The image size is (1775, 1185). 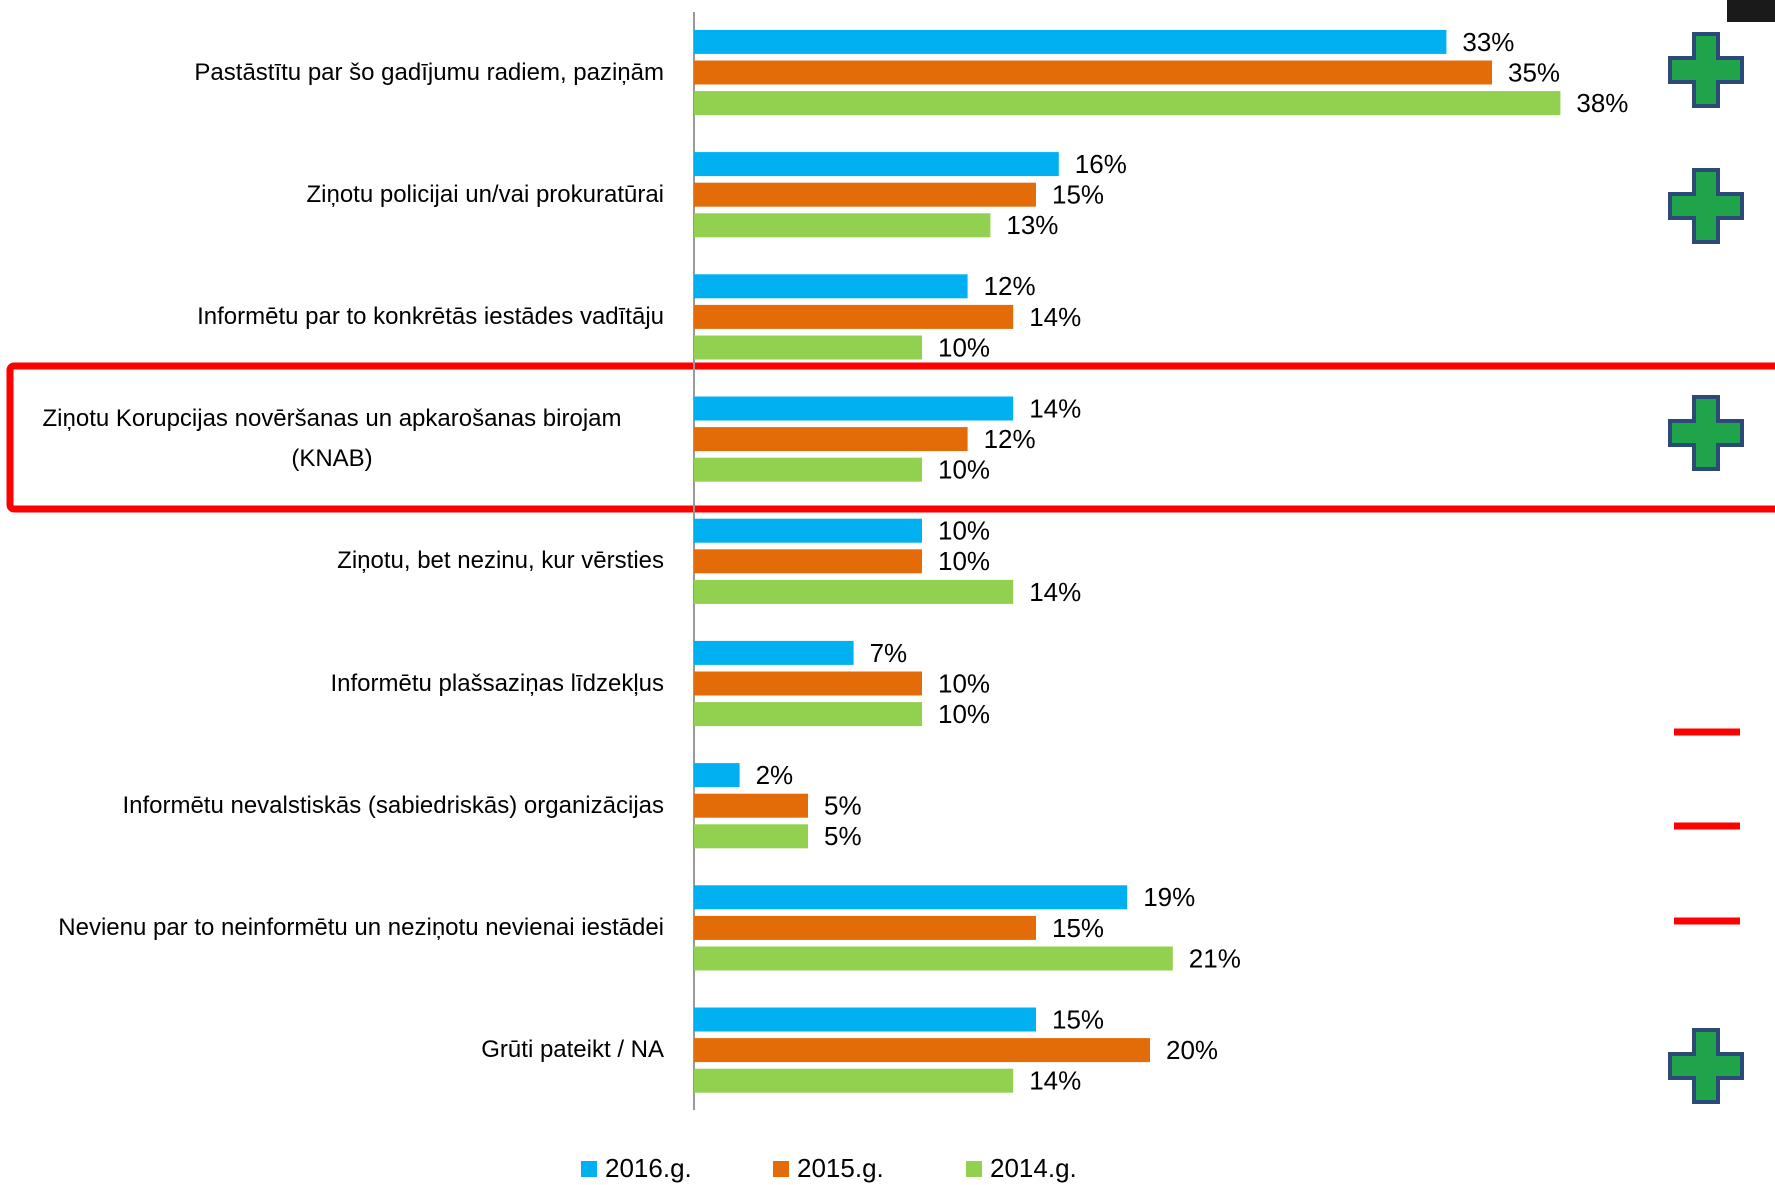 What do you see at coordinates (332, 561) in the screenshot?
I see `category-label-box: Ziņotu, bet nezinu, kur vērsties` at bounding box center [332, 561].